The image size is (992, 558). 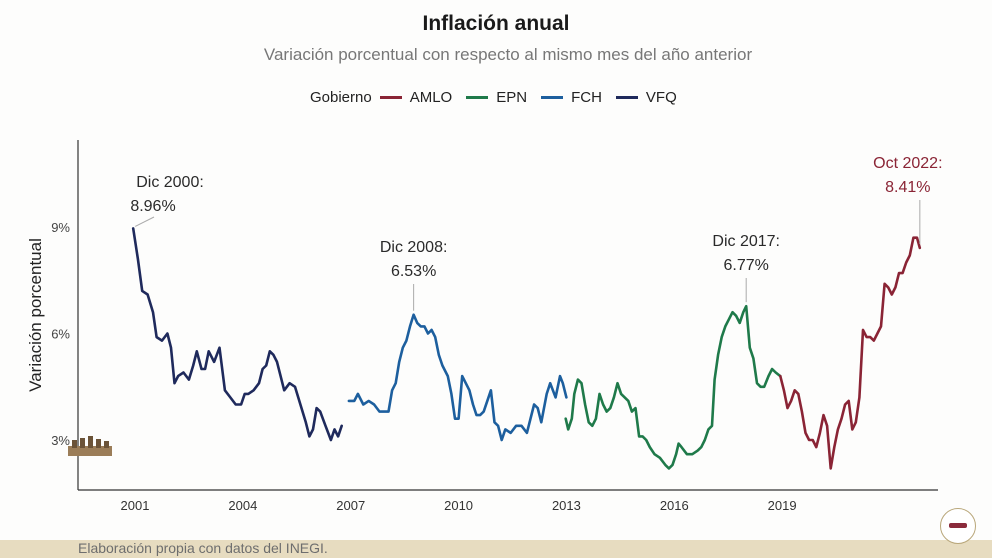 What do you see at coordinates (552, 97) in the screenshot?
I see `legend-swatch-fch` at bounding box center [552, 97].